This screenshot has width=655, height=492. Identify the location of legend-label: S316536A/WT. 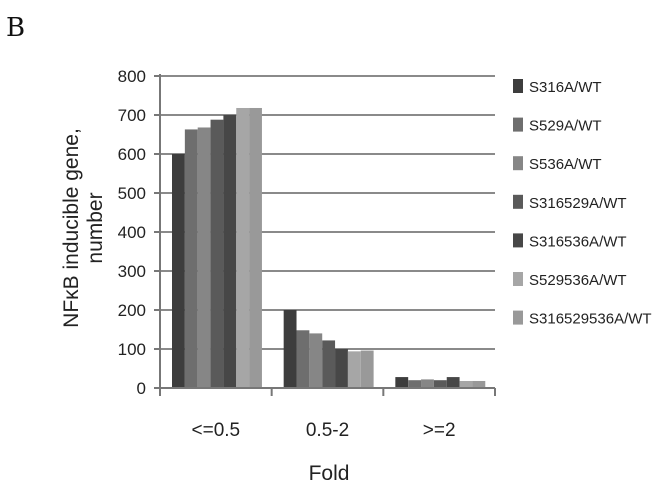
(578, 241).